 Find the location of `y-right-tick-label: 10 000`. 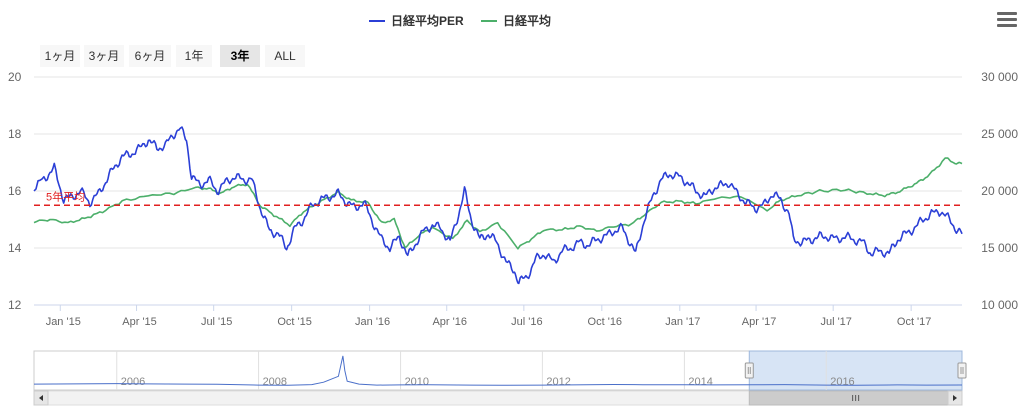

y-right-tick-label: 10 000 is located at coordinates (999, 305).